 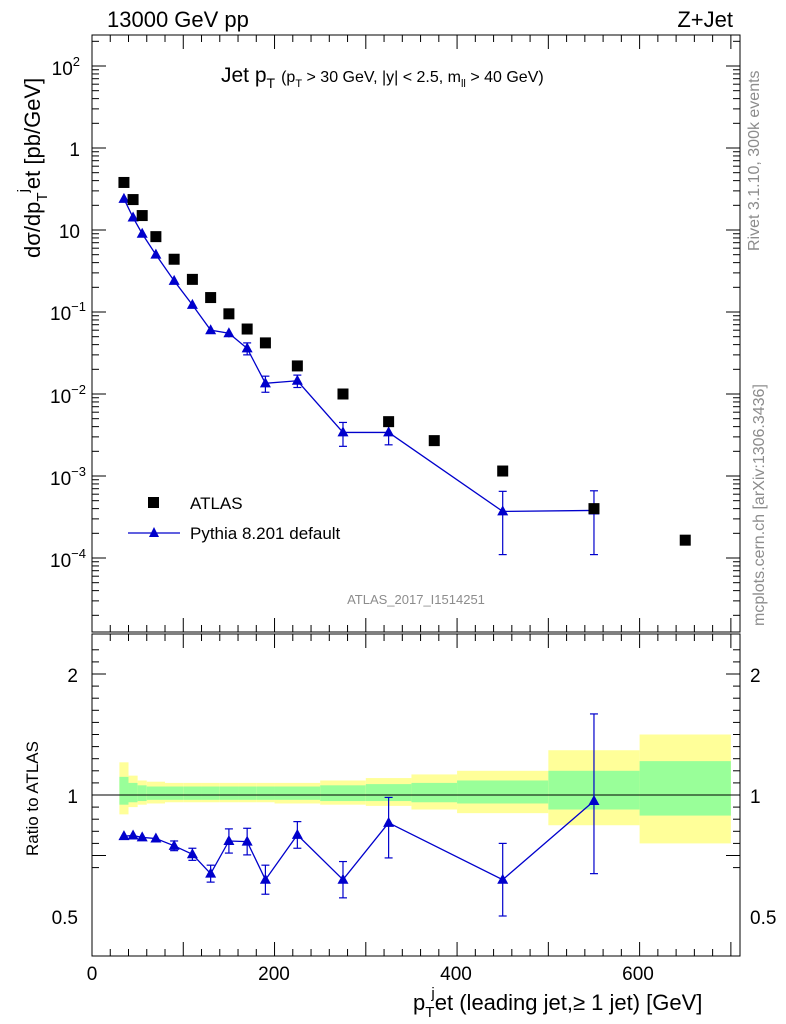 I want to click on ratio-clipped-group, so click(x=359, y=815).